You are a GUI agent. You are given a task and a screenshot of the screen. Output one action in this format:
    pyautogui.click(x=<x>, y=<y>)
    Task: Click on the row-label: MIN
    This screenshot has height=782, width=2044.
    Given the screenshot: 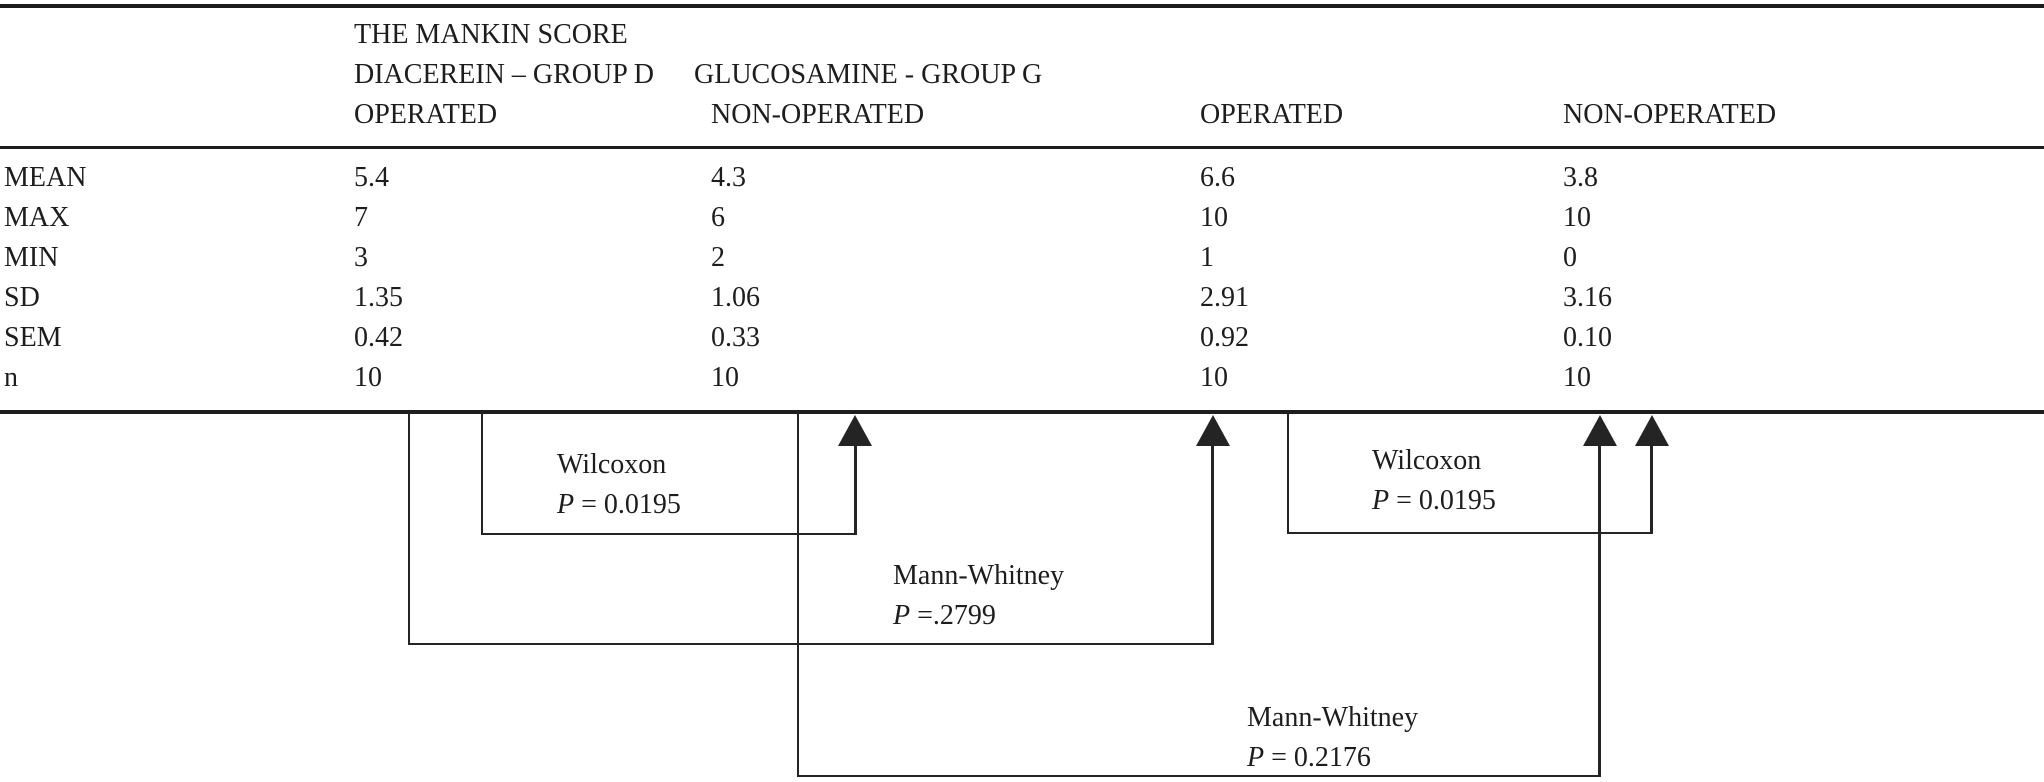 What is the action you would take?
    pyautogui.click(x=31, y=257)
    